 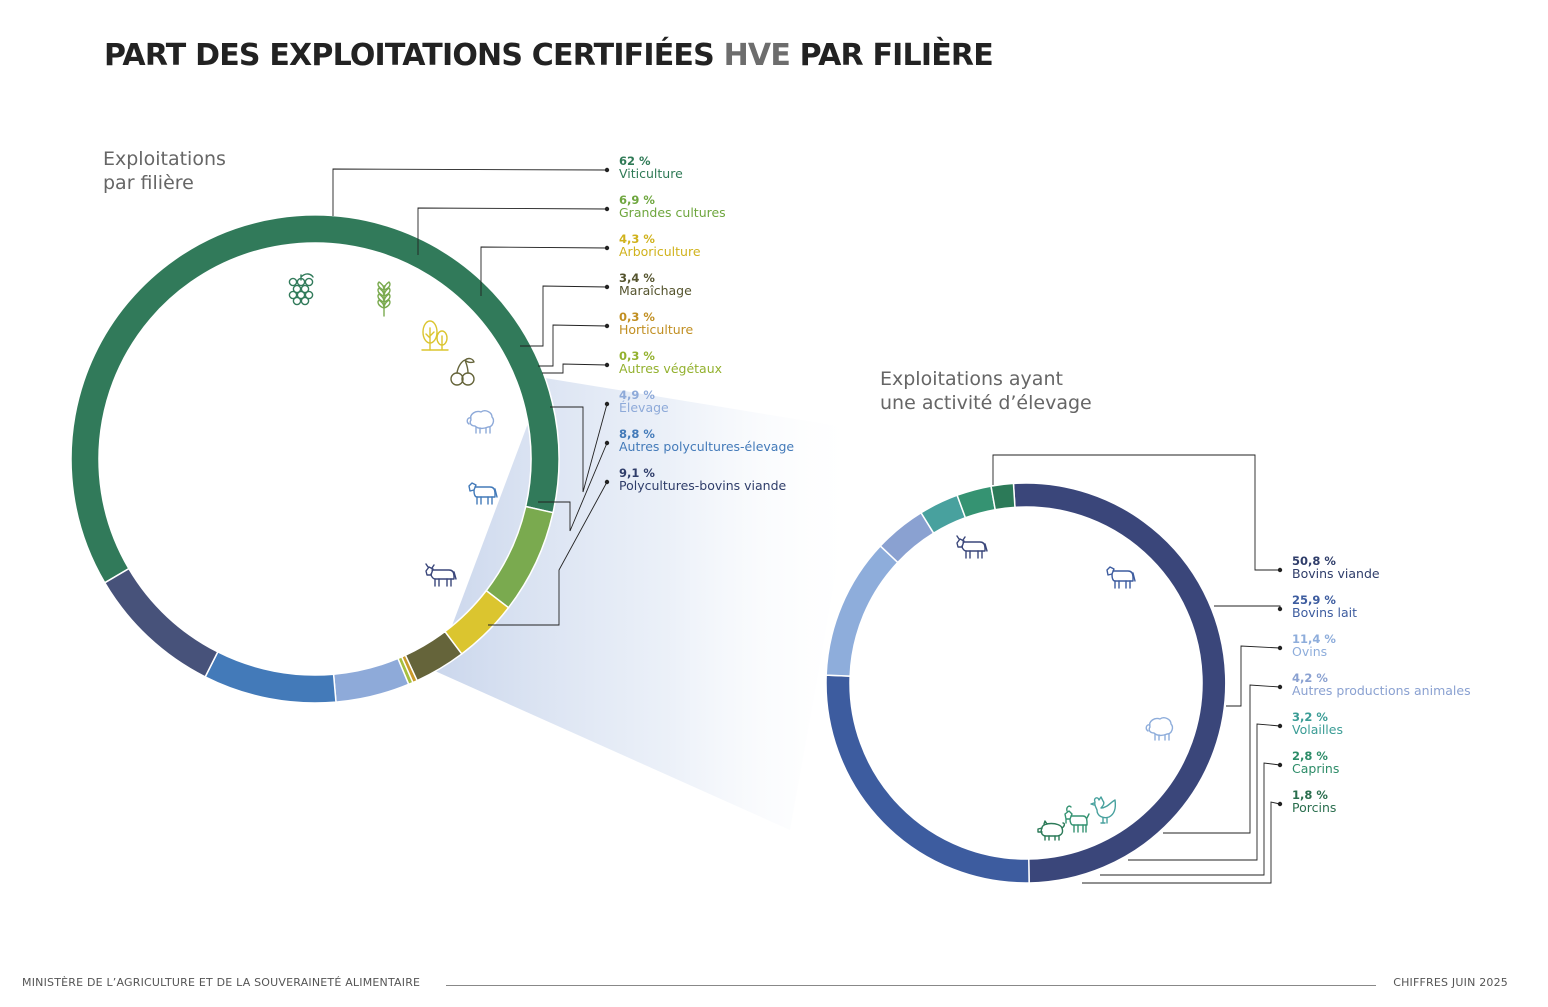 What do you see at coordinates (1310, 756) in the screenshot?
I see `chart-2-value-label-caprins: 2,8 %` at bounding box center [1310, 756].